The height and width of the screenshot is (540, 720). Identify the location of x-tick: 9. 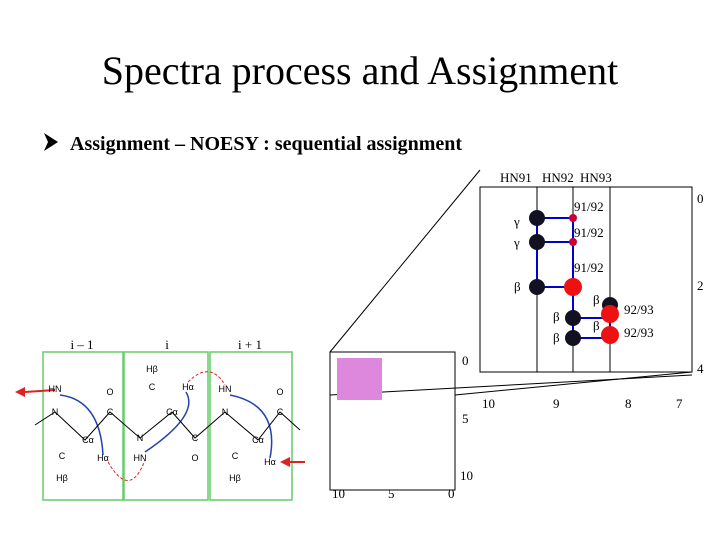
(556, 403).